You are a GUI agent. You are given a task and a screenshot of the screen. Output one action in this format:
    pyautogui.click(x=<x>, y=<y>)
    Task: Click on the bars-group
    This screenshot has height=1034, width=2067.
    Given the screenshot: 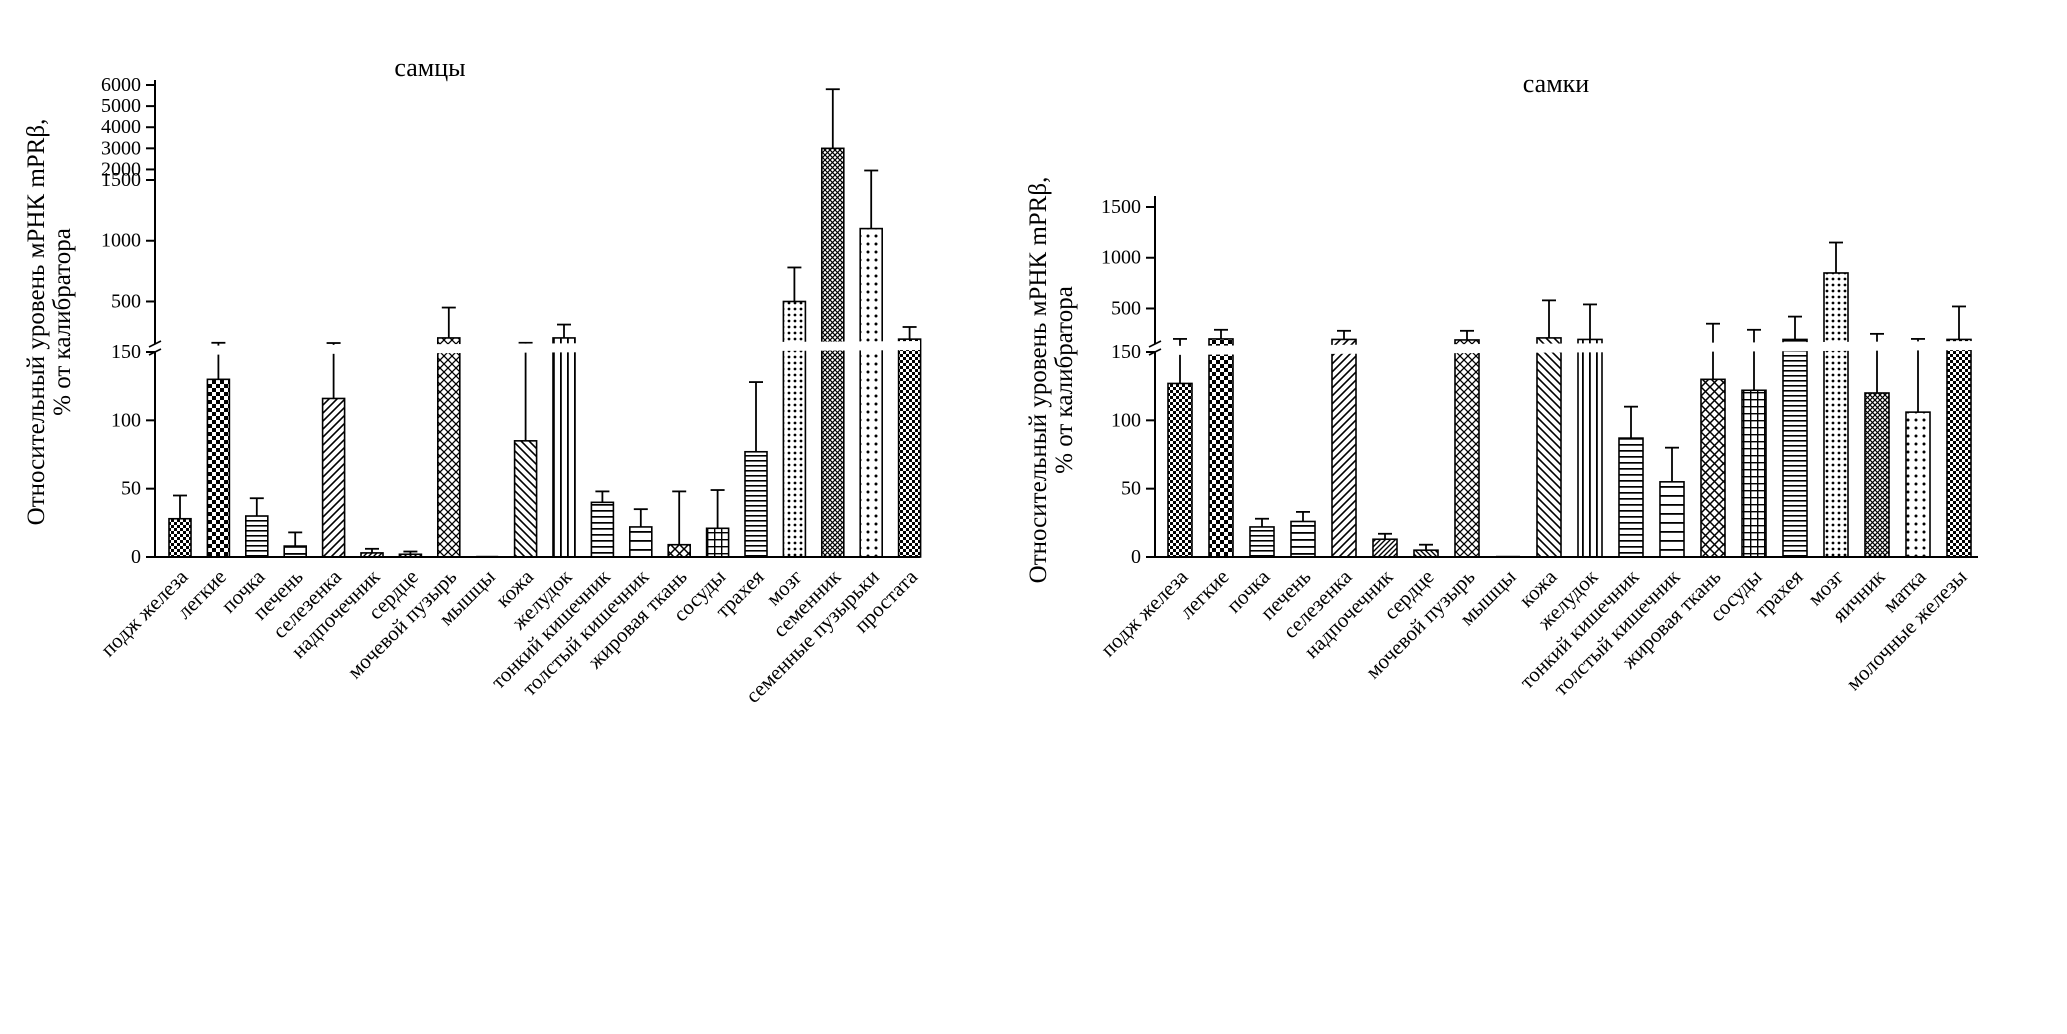 What is the action you would take?
    pyautogui.click(x=1569, y=399)
    